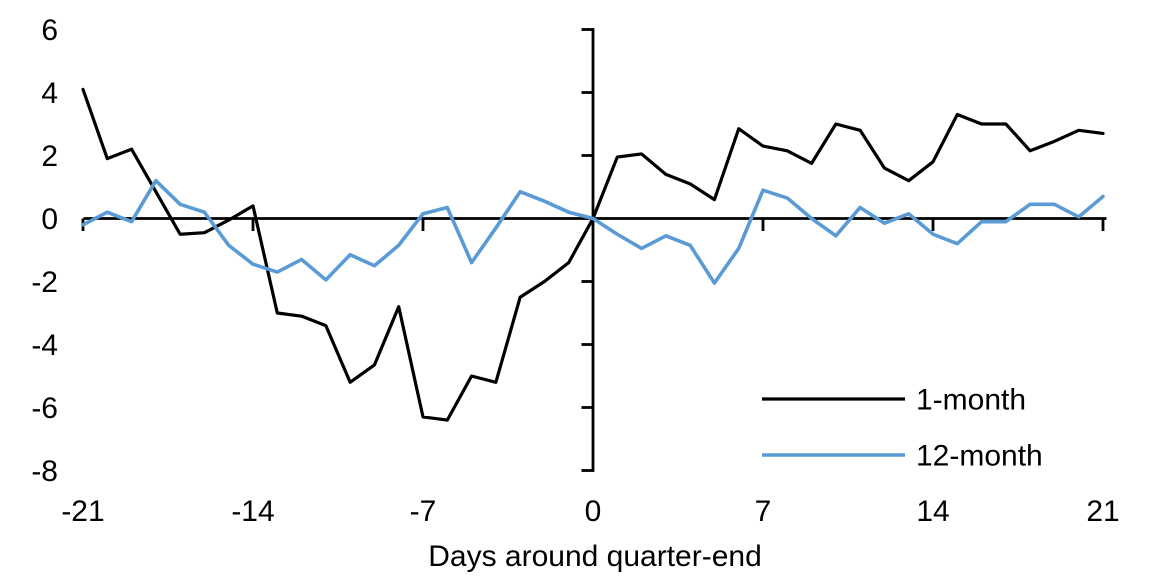  What do you see at coordinates (971, 400) in the screenshot?
I see `legend-label-1-month: 1-month` at bounding box center [971, 400].